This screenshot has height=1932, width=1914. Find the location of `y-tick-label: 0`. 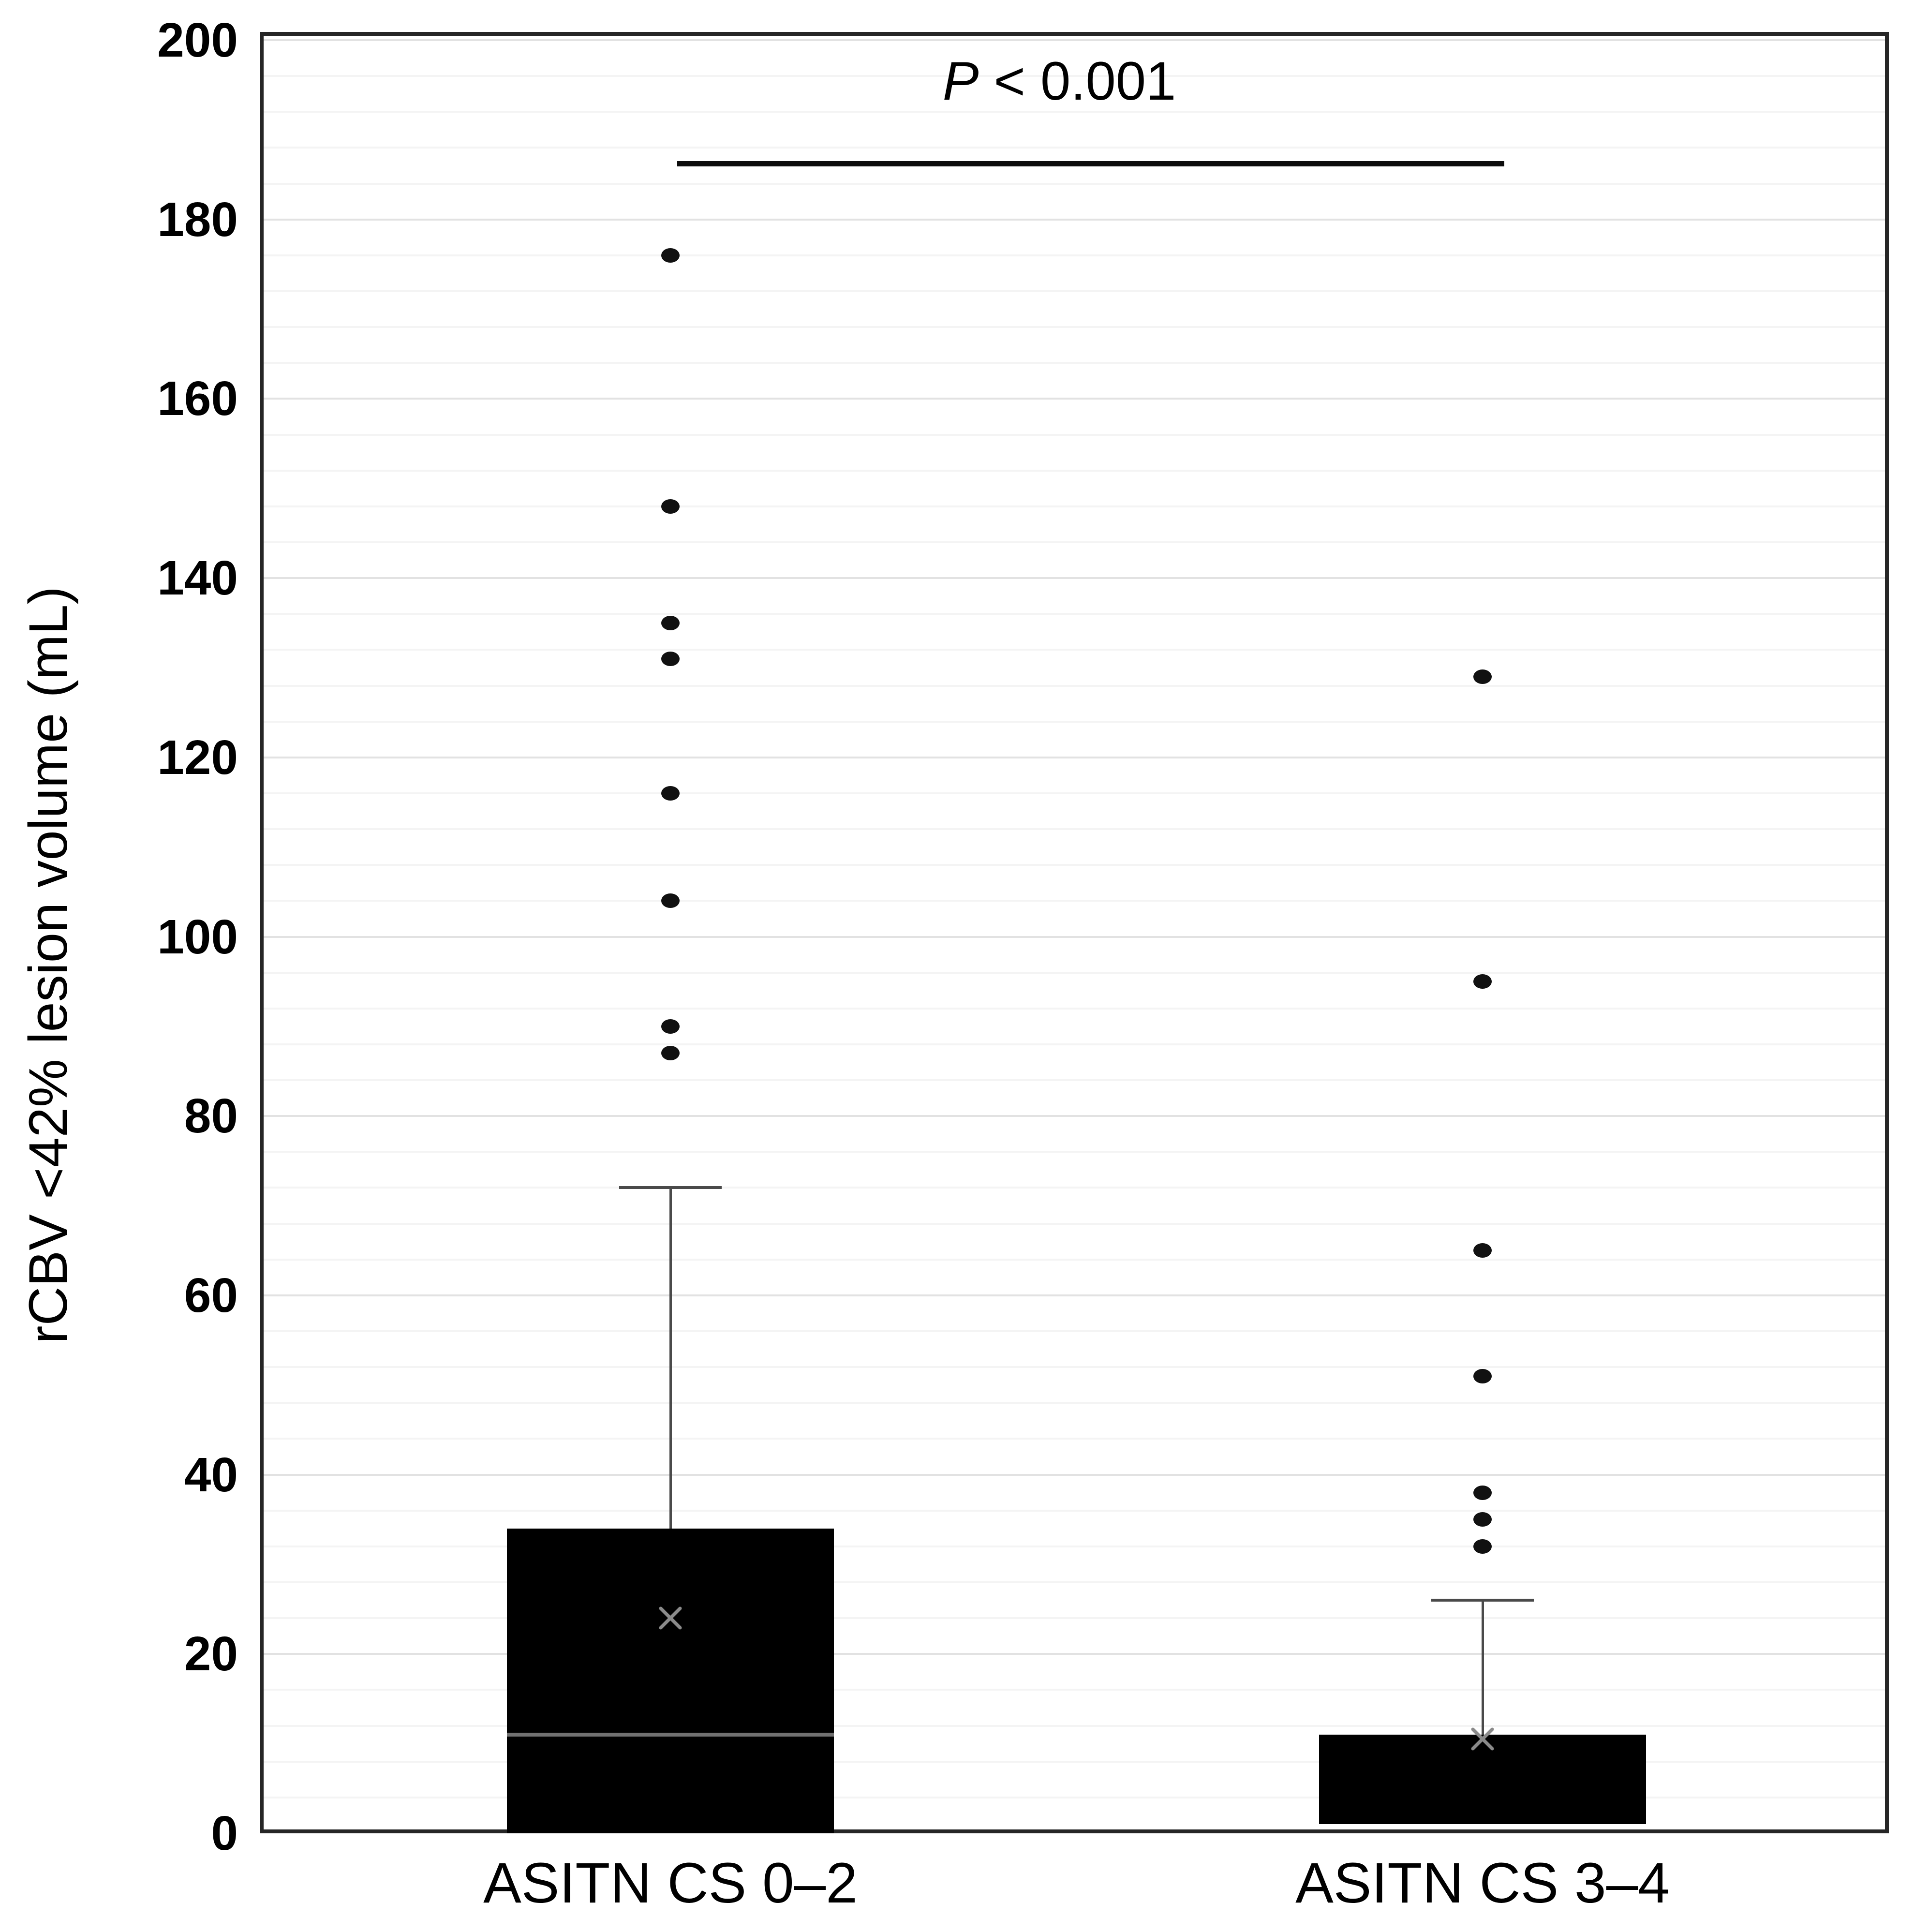

y-tick-label: 0 is located at coordinates (224, 1833).